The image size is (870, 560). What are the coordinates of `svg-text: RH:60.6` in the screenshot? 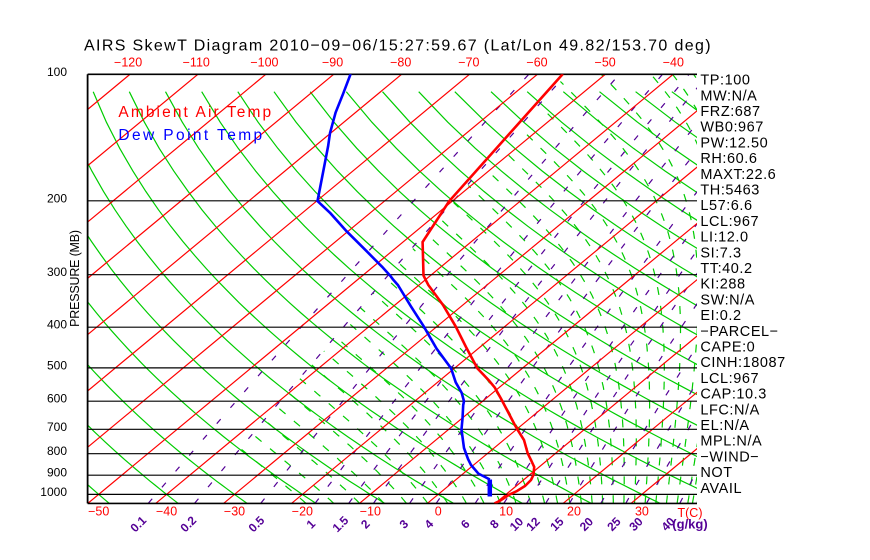 It's located at (728, 159).